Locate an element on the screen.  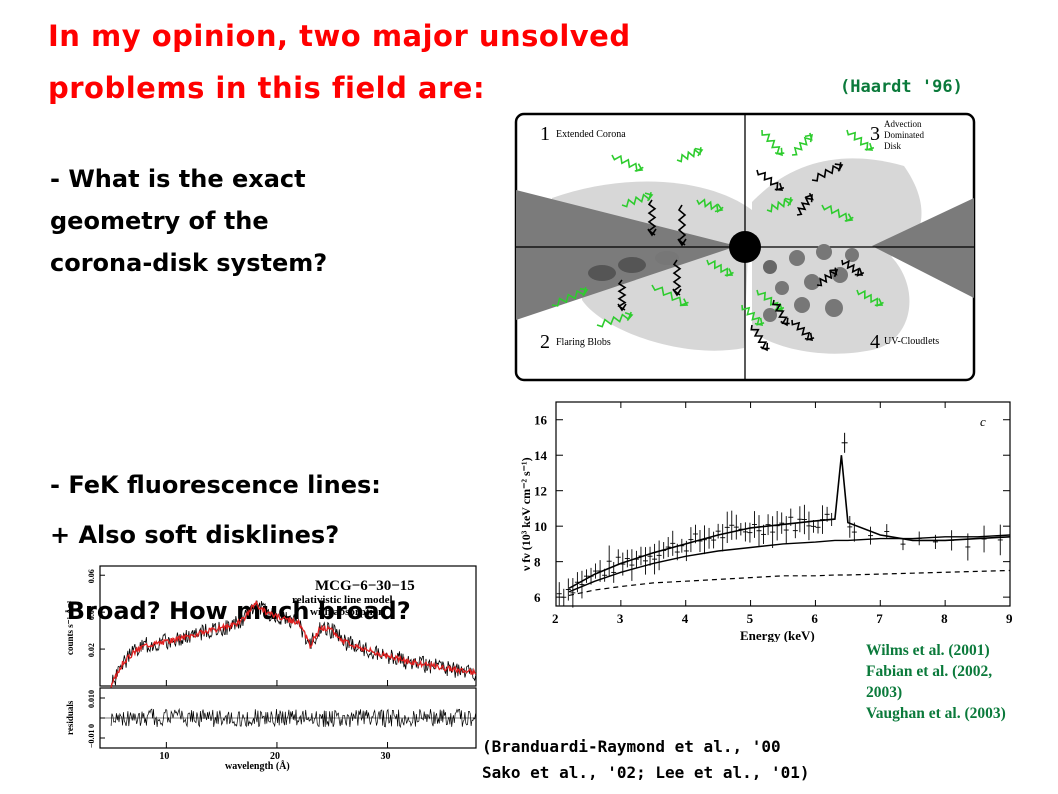
citation-branduardi: (Branduardi-Raymond et al., '00 is located at coordinates (631, 746).